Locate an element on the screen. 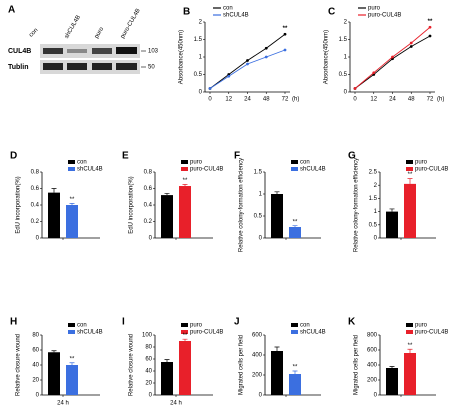  panel-letter: G is located at coordinates (352, 156).